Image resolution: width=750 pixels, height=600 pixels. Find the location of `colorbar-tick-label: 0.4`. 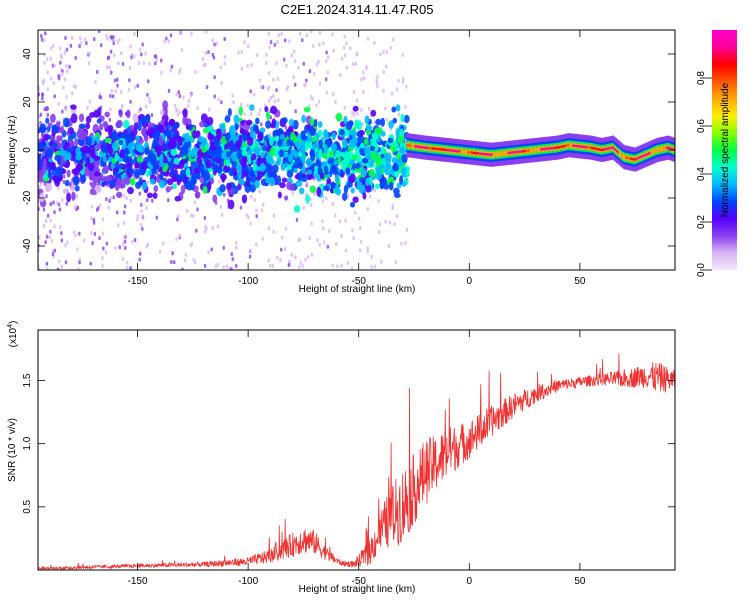

colorbar-tick-label: 0.4 is located at coordinates (701, 174).